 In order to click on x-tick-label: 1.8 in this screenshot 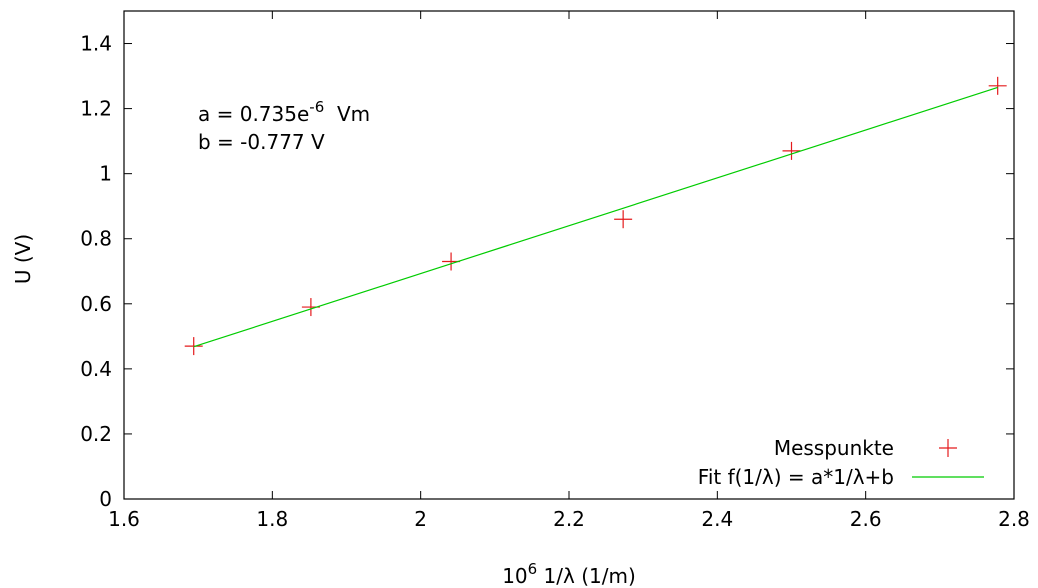, I will do `click(272, 519)`.